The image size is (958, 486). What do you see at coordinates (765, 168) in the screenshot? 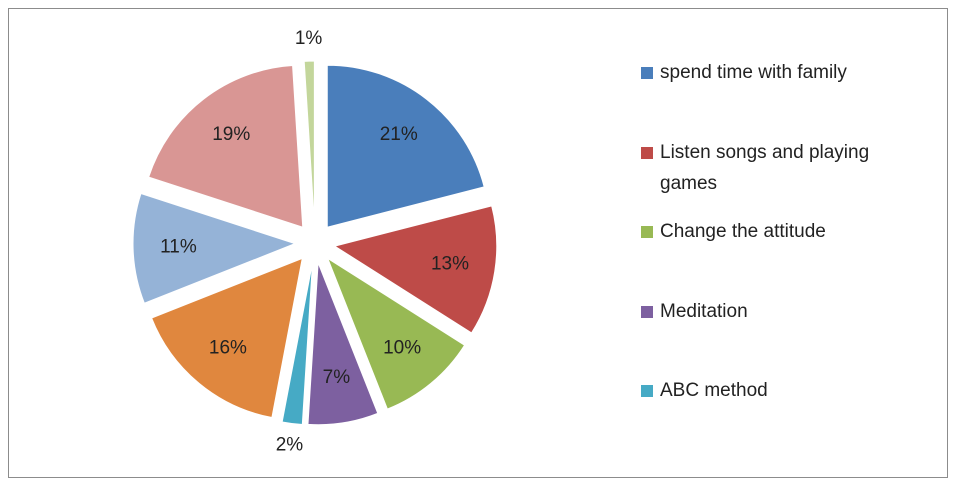
I see `legend-label: Listen songs and playing games` at bounding box center [765, 168].